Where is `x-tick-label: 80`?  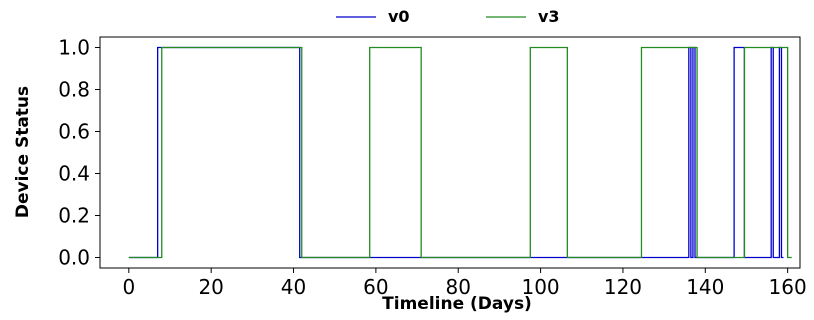 x-tick-label: 80 is located at coordinates (458, 287).